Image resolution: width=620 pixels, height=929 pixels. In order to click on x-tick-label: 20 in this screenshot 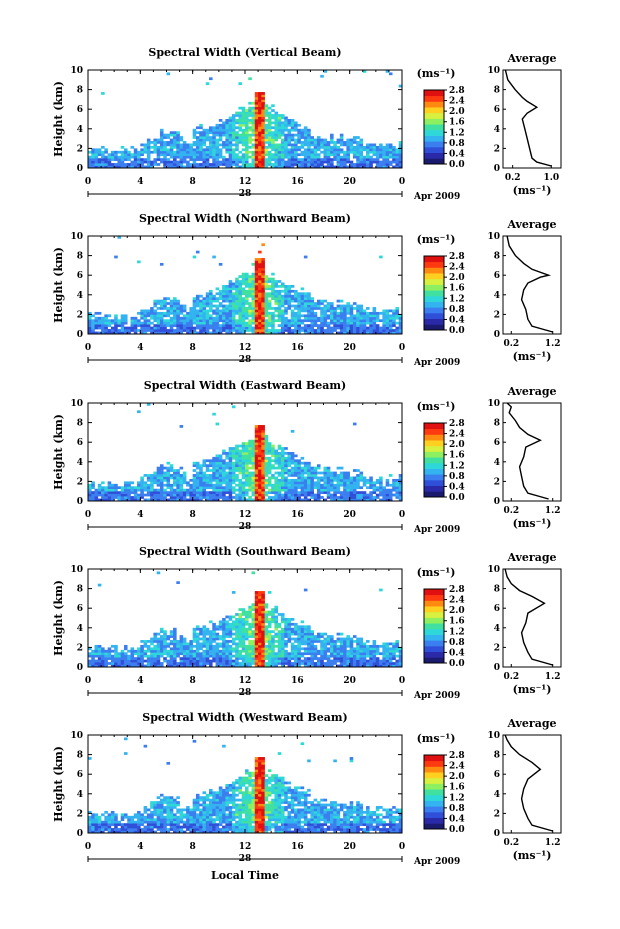, I will do `click(349, 681)`.